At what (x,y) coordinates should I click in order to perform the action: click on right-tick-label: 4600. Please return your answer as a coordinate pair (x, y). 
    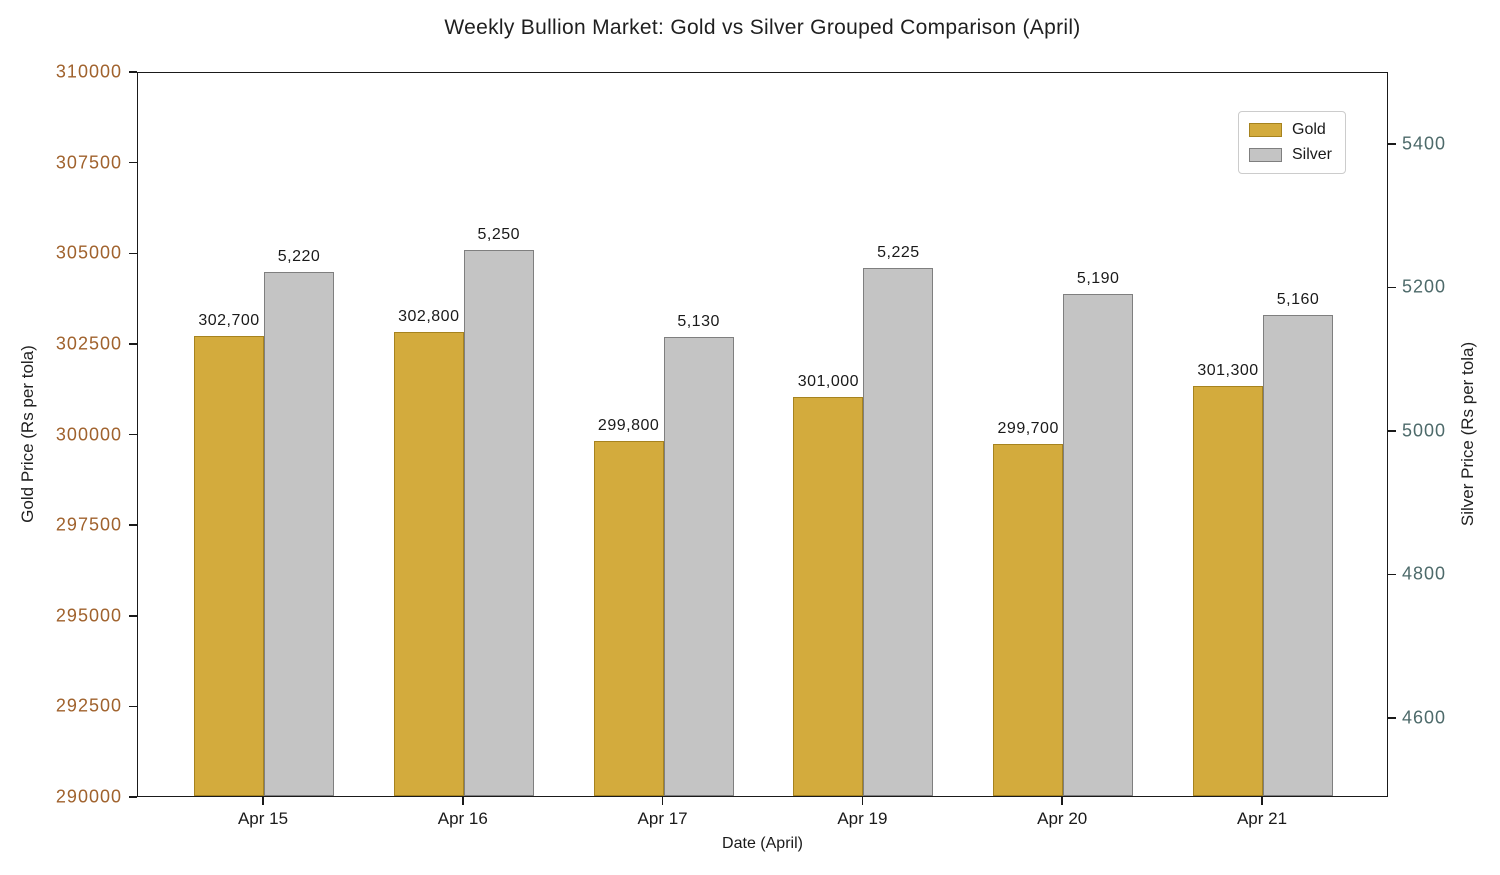
    Looking at the image, I should click on (1424, 717).